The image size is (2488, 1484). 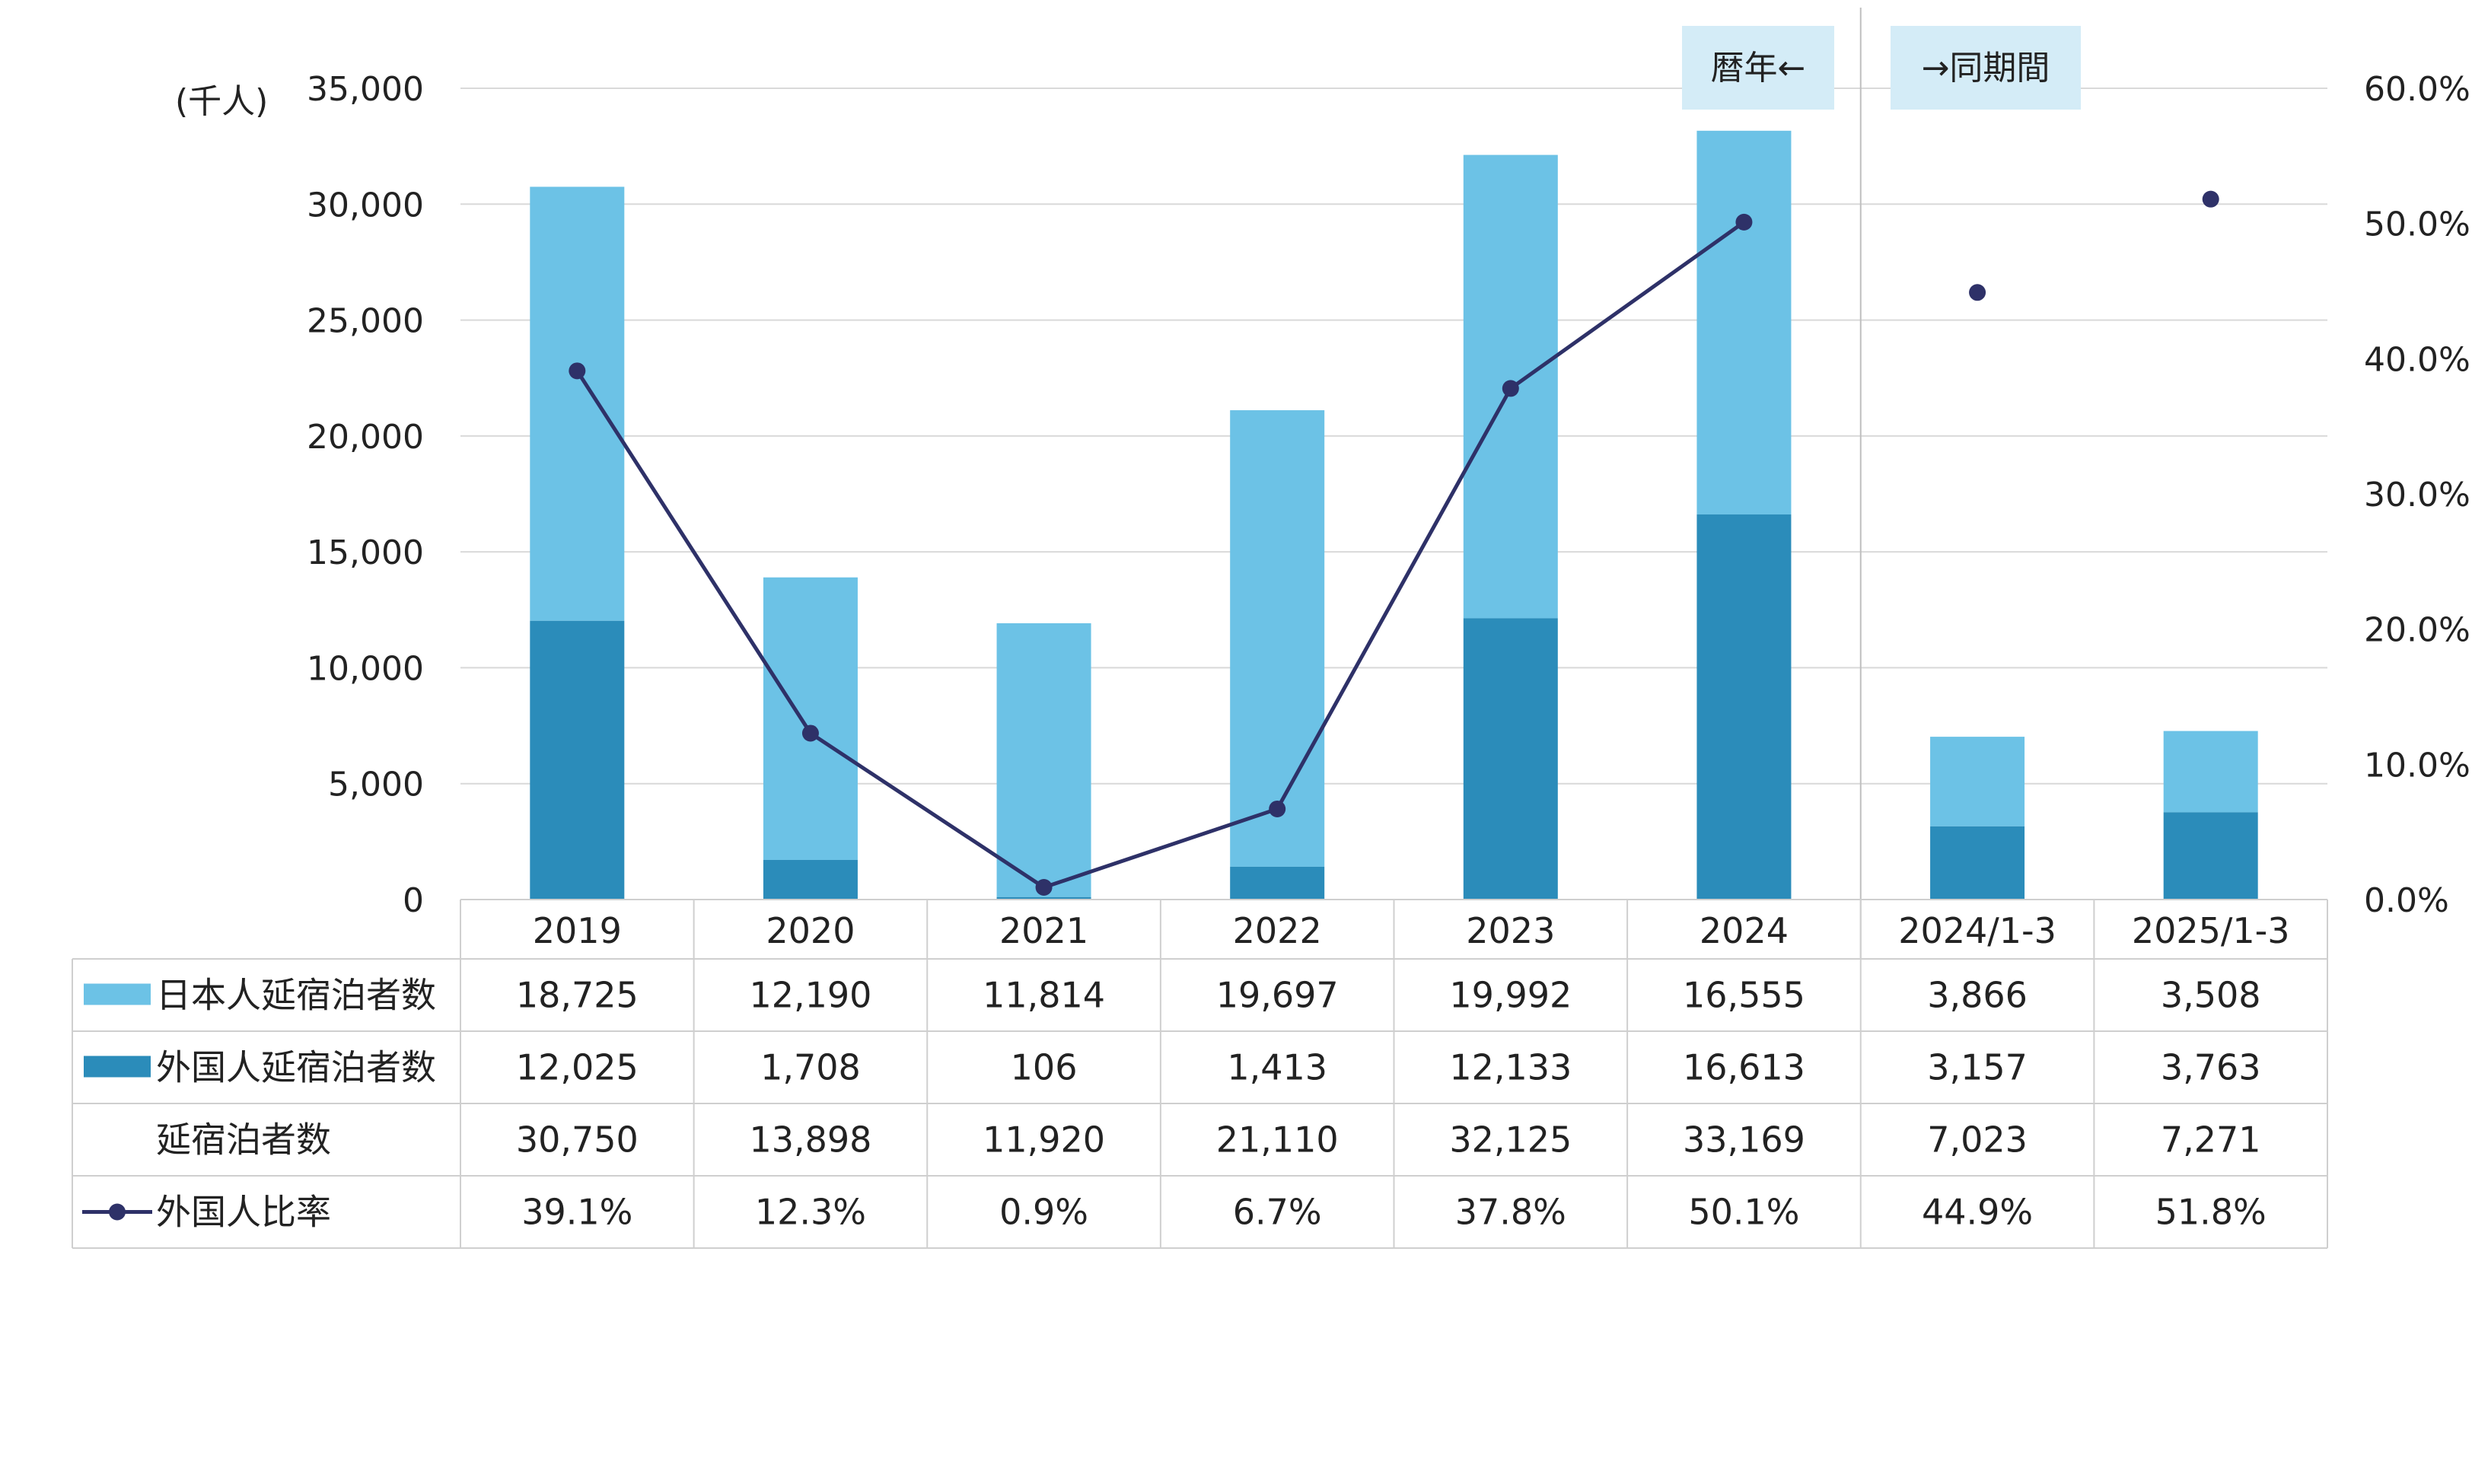 What do you see at coordinates (2417, 630) in the screenshot?
I see `y-right-tick-label: 20.0%` at bounding box center [2417, 630].